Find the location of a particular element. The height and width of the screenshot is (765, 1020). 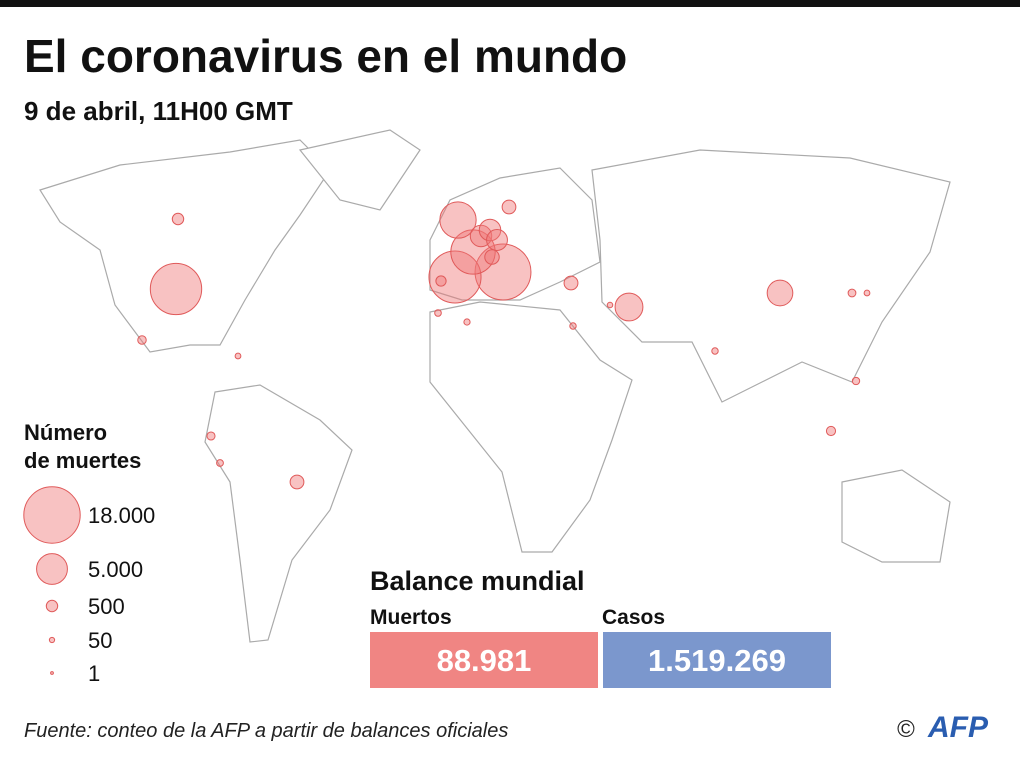

legend-label: 500 is located at coordinates (106, 606).